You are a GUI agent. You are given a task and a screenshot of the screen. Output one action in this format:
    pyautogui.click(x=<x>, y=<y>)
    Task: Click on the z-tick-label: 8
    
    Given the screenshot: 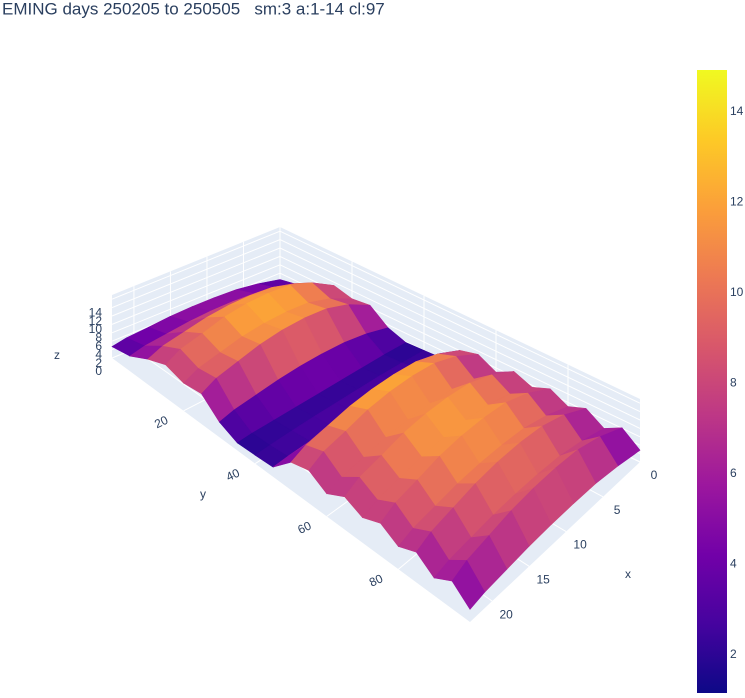 What is the action you would take?
    pyautogui.click(x=98, y=338)
    